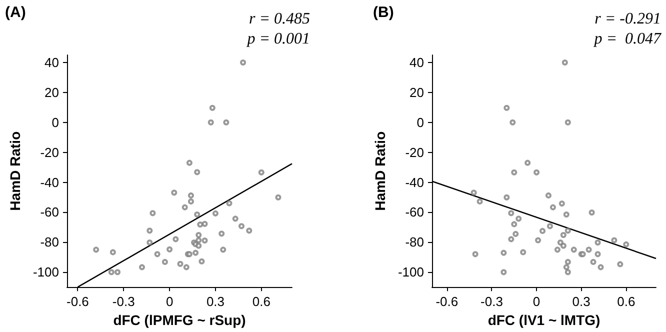  What do you see at coordinates (279, 19) in the screenshot?
I see `text: r = 0.485` at bounding box center [279, 19].